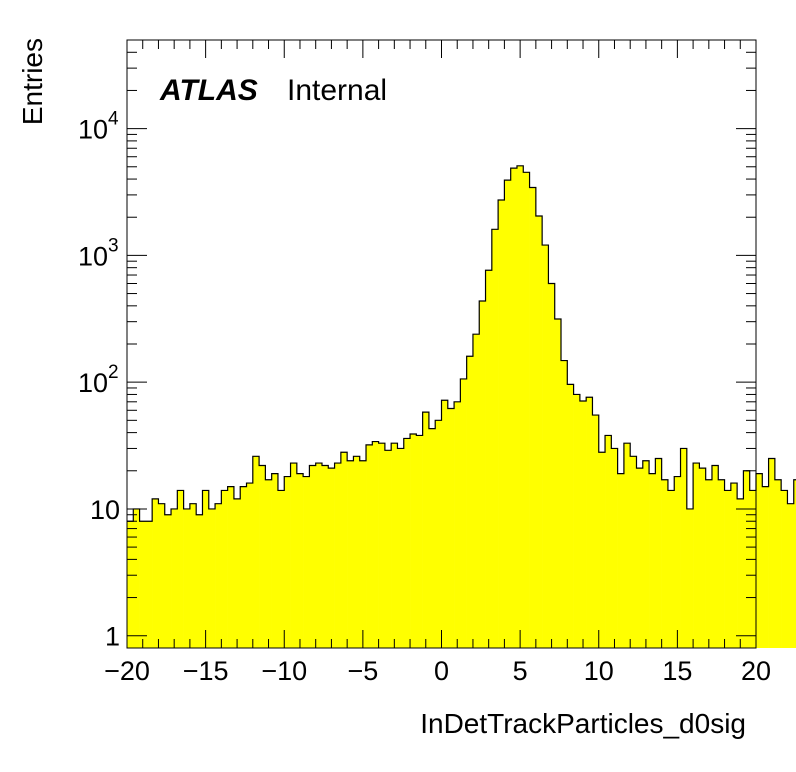  Describe the element at coordinates (599, 671) in the screenshot. I see `x-tick-label: 10` at that location.